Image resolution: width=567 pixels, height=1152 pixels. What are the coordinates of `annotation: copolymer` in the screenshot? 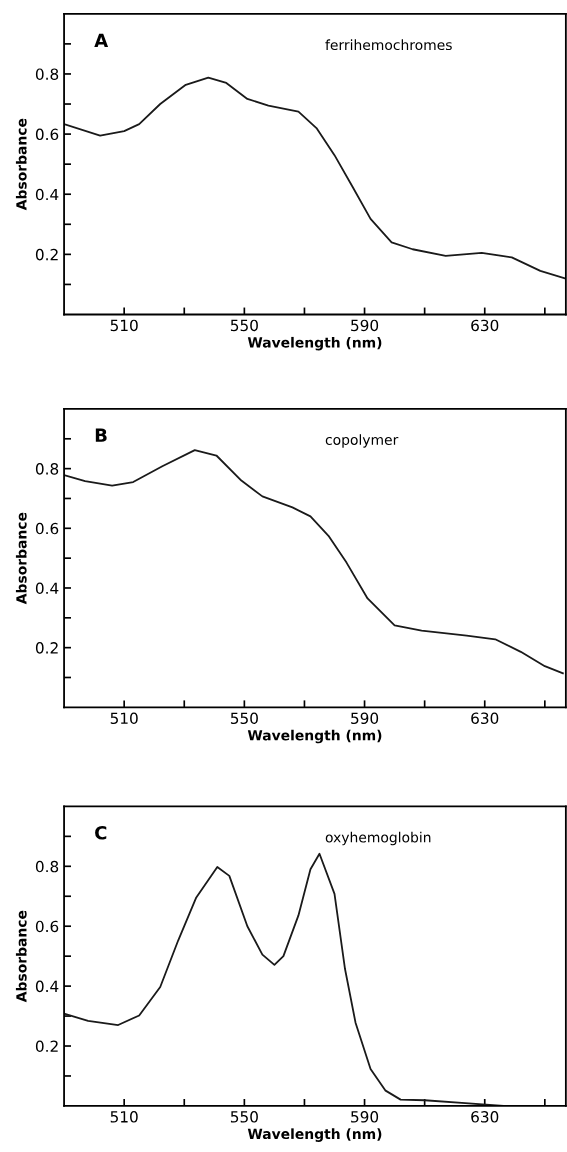 It's located at (362, 441).